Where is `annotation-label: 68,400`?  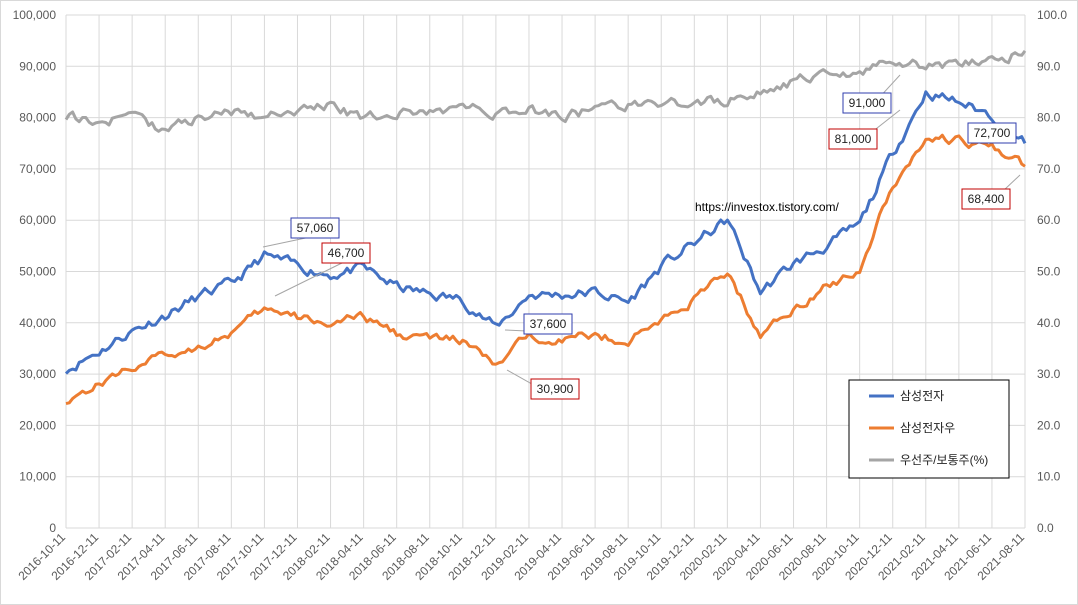
annotation-label: 68,400 is located at coordinates (986, 199).